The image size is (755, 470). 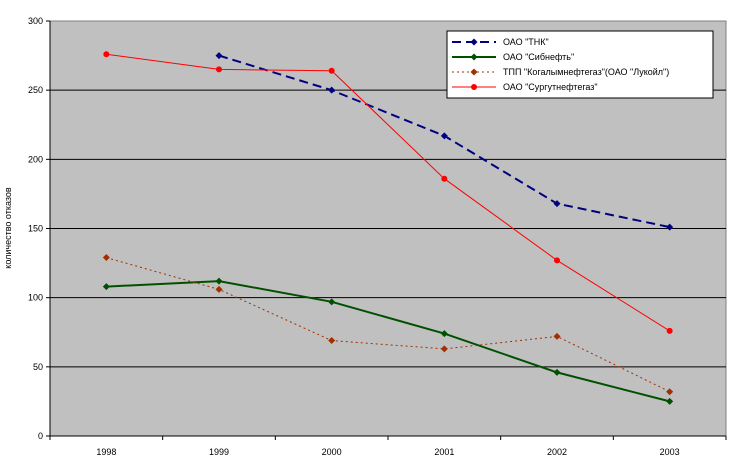 What do you see at coordinates (106, 452) in the screenshot?
I see `x-tick-label: 1998` at bounding box center [106, 452].